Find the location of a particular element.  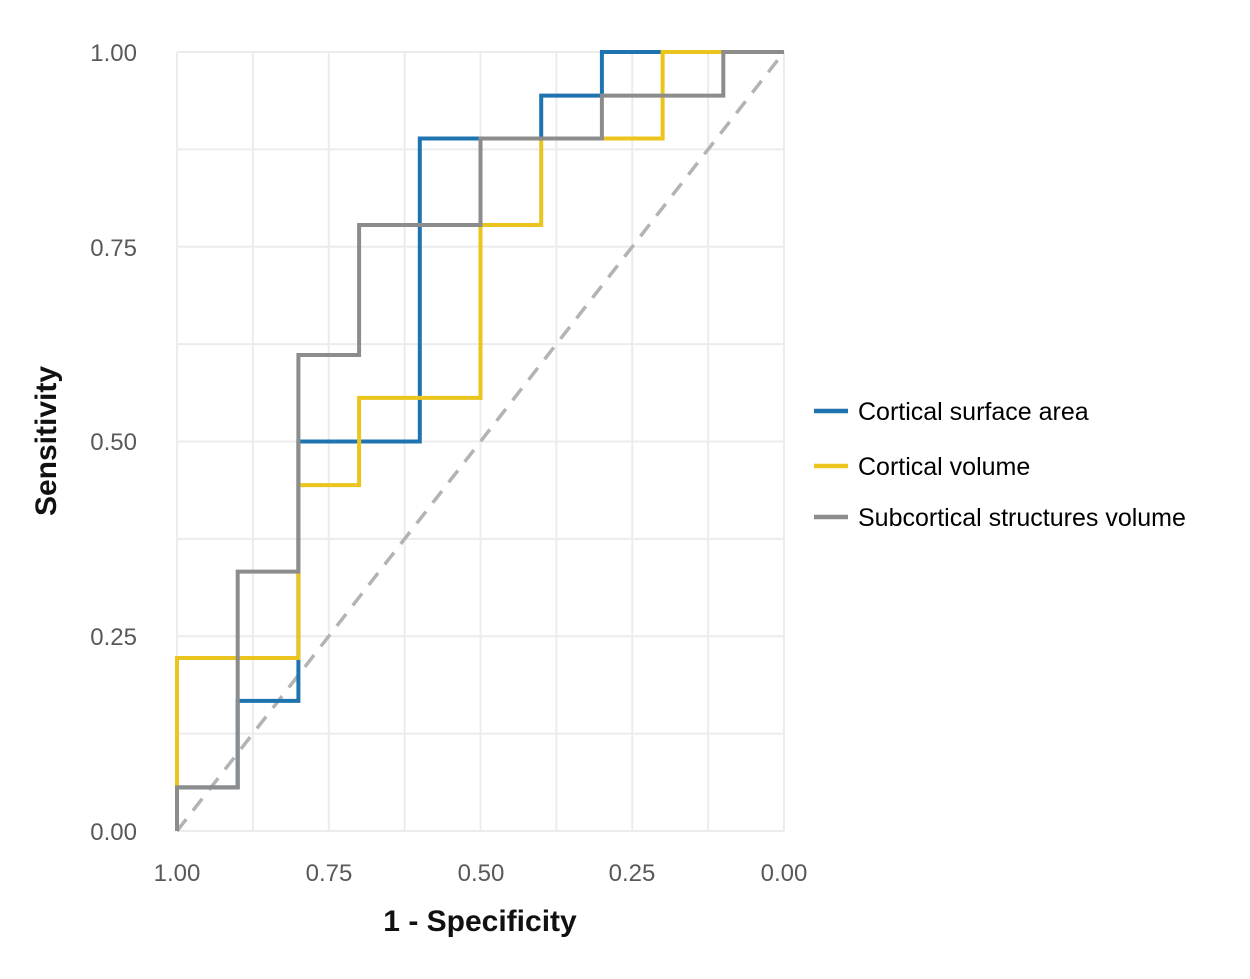

x-tick-0.00: 0.00 is located at coordinates (784, 873).